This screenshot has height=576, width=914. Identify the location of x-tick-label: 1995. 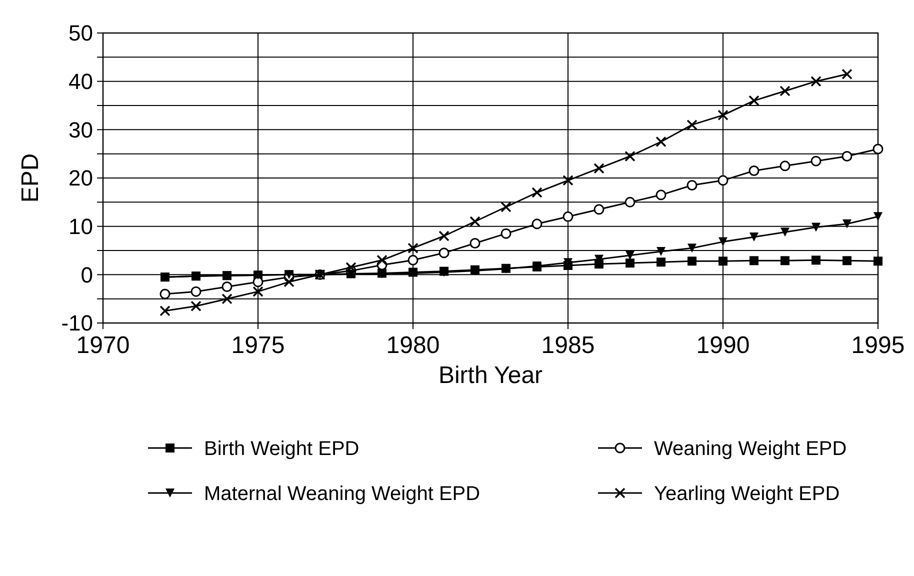
(878, 345).